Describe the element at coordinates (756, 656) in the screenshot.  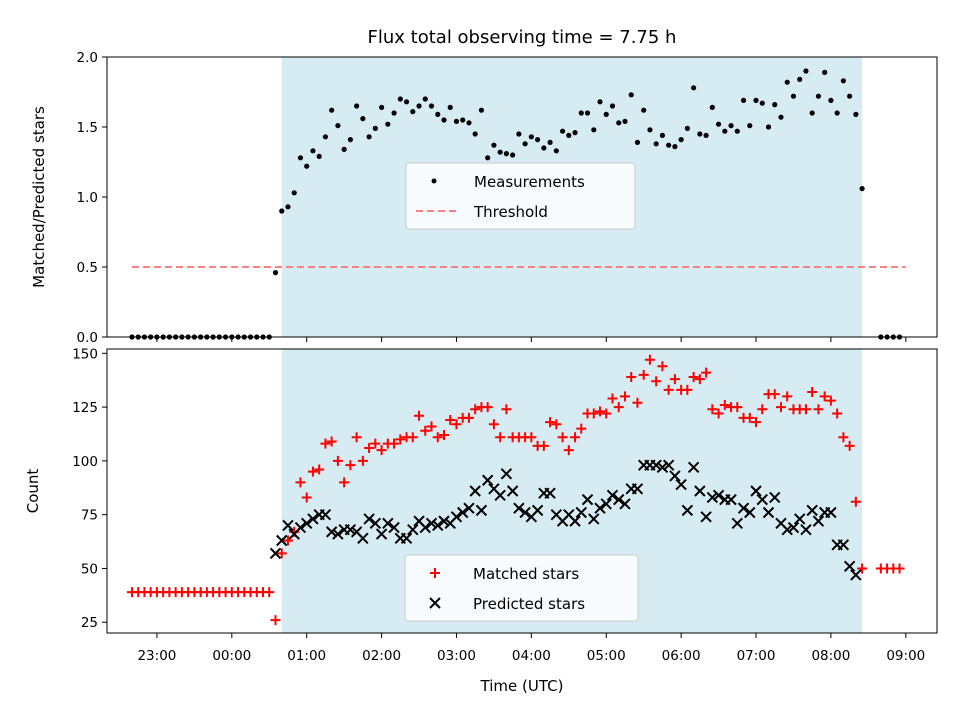
I see `x-tick-label: 07:00` at that location.